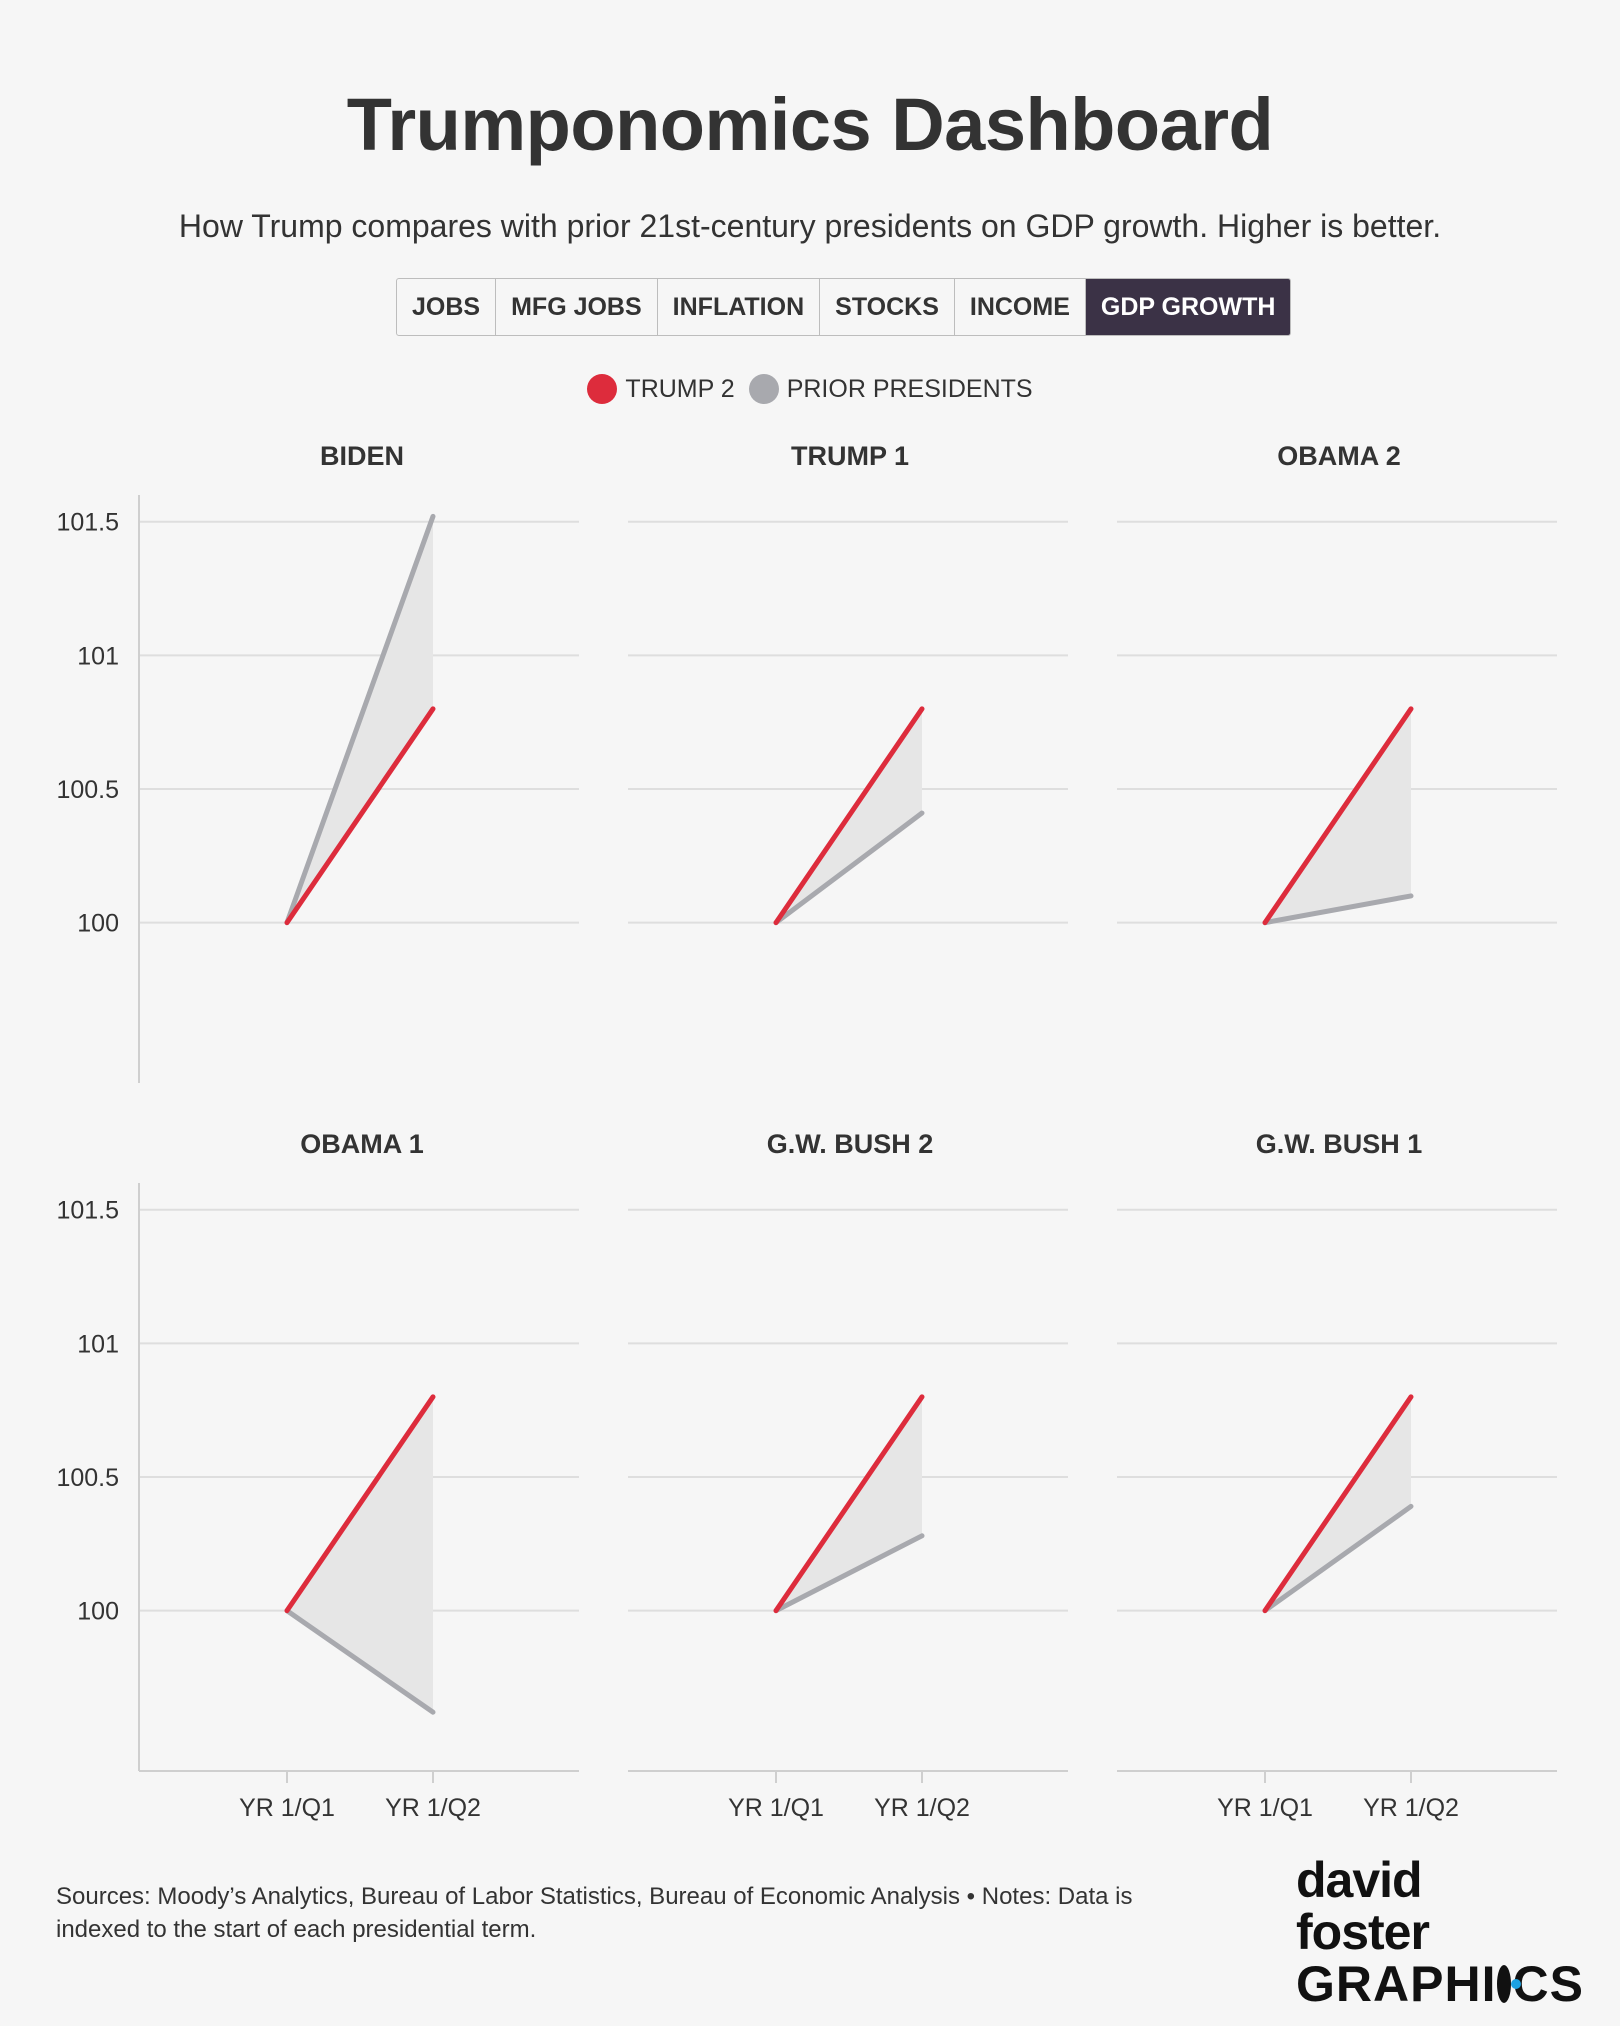 Image resolution: width=1620 pixels, height=2026 pixels. I want to click on legend-label-trump: TRUMP 2, so click(680, 388).